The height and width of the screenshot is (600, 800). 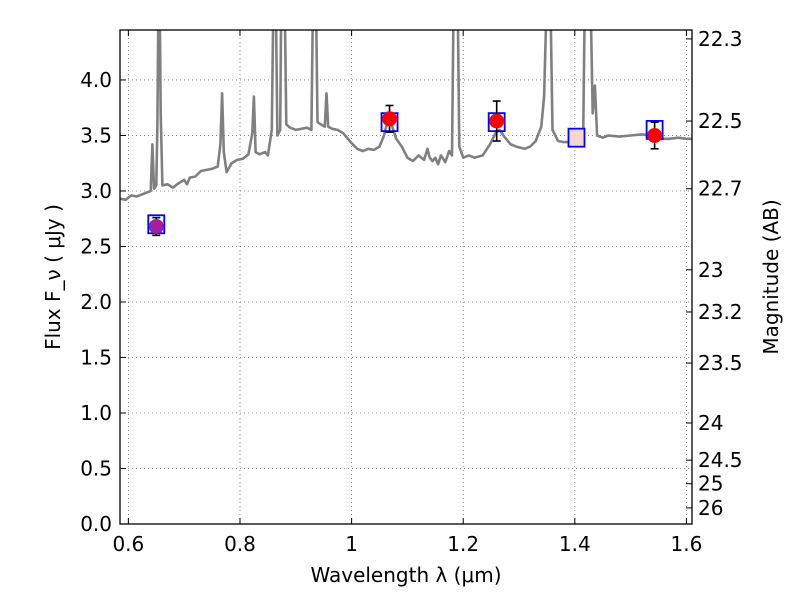 I want to click on right-axis-label: Magnitude (AB), so click(x=771, y=276).